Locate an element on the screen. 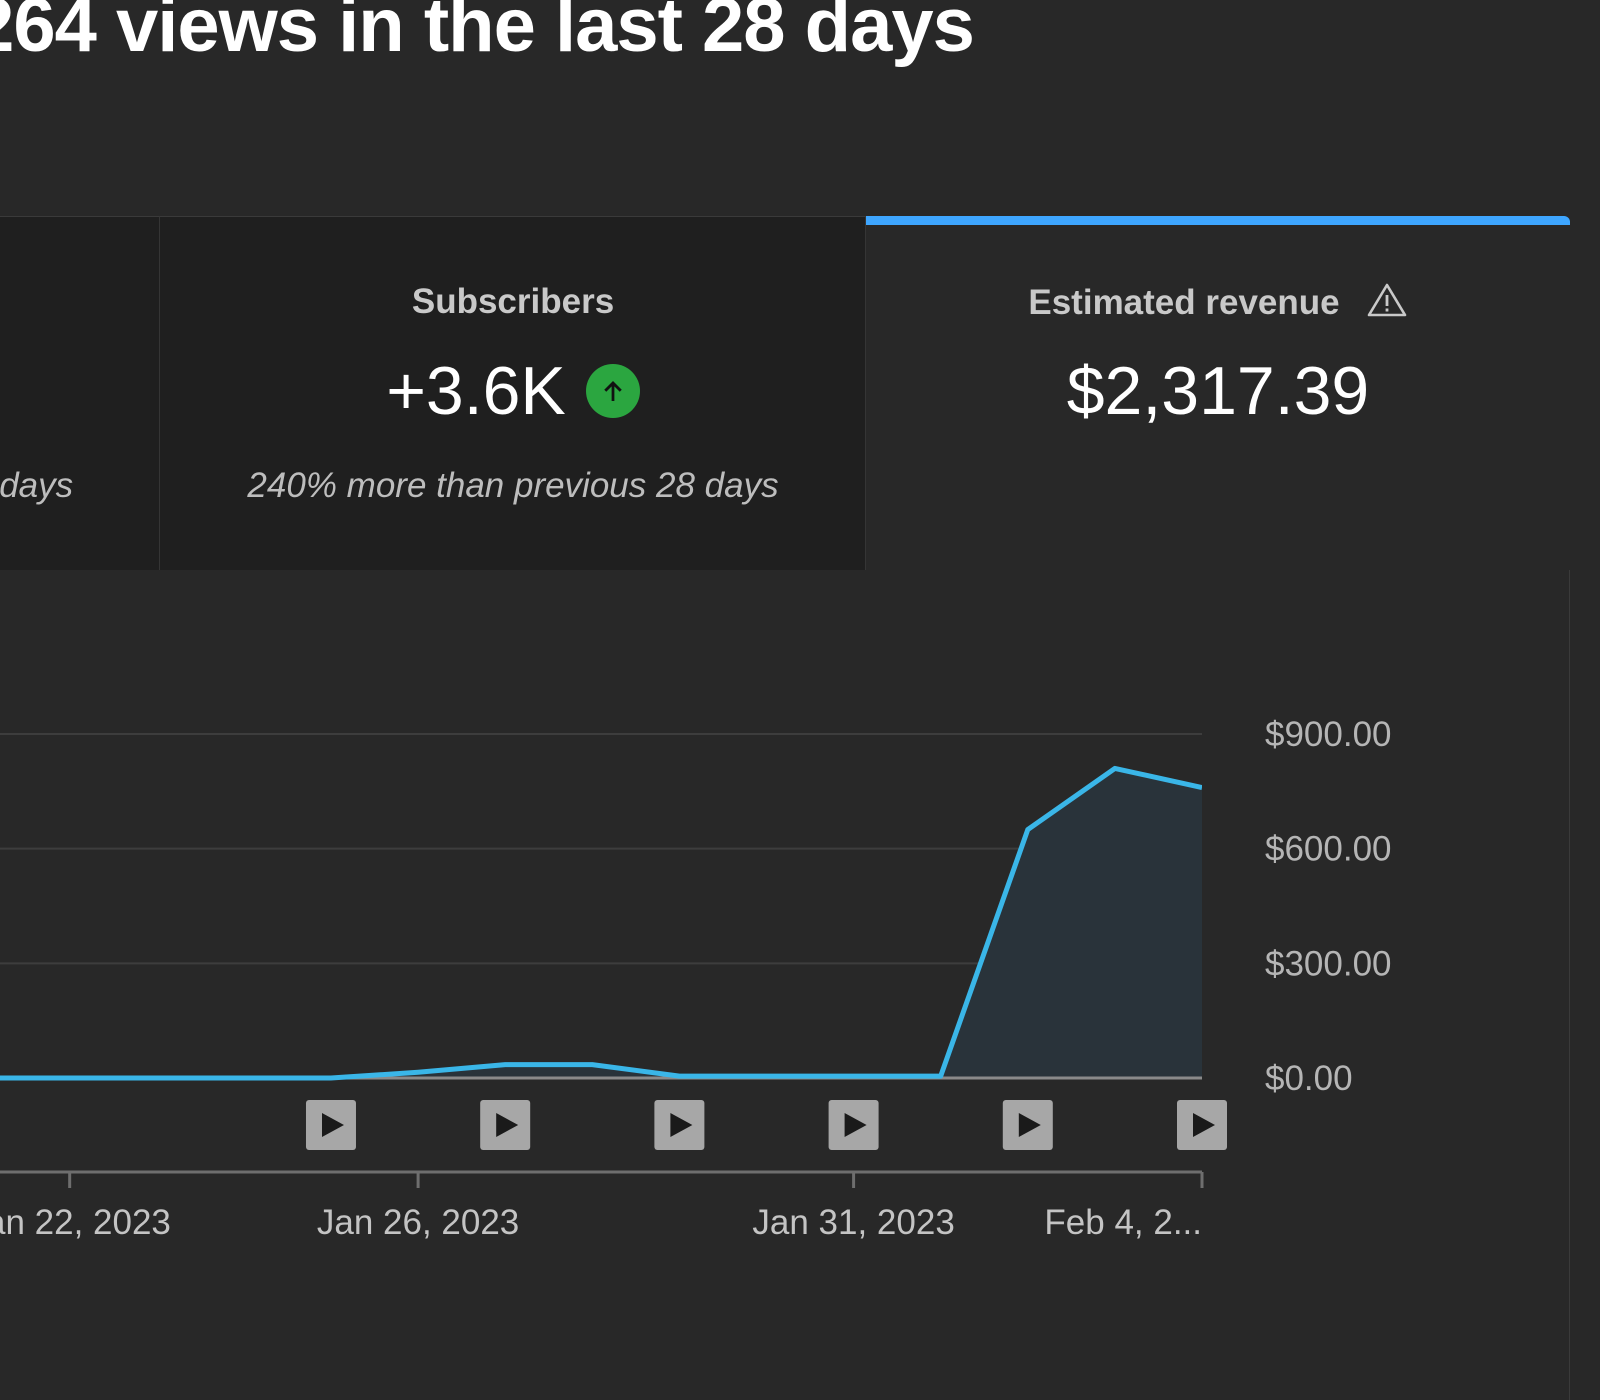 This screenshot has width=1600, height=1400. y-tick-label: $0.00 is located at coordinates (1309, 1078).